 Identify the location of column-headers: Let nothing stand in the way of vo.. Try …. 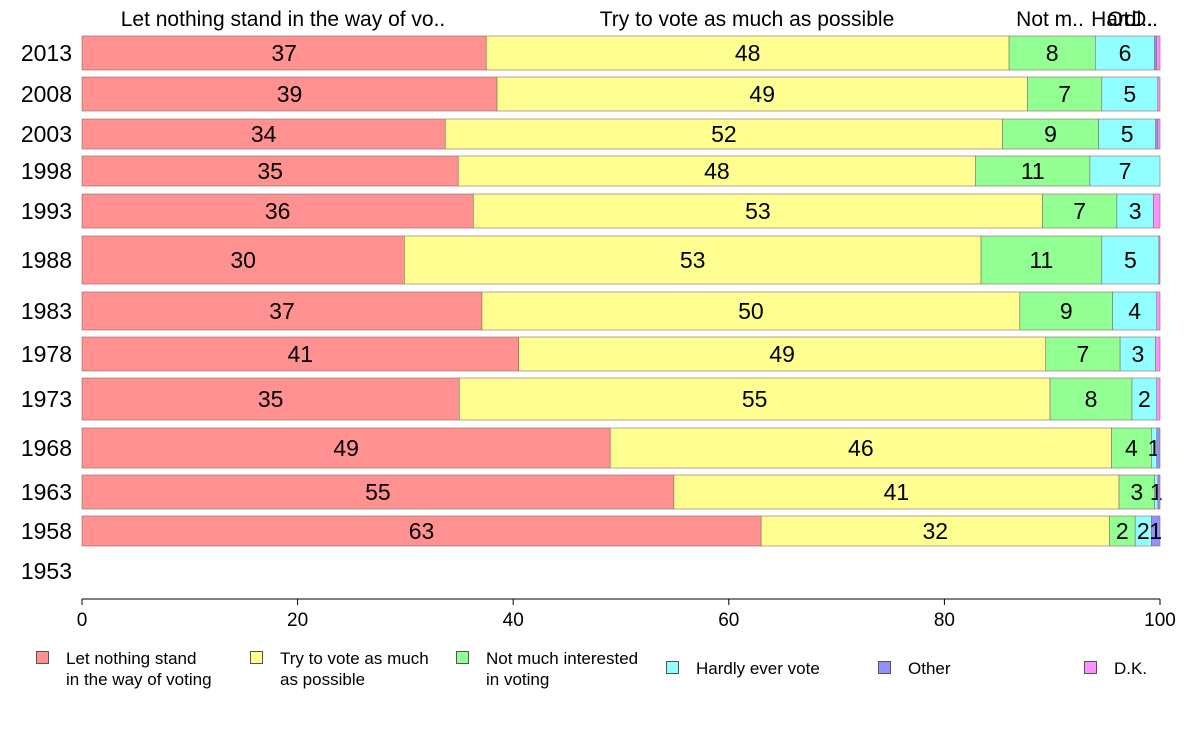
(639, 19).